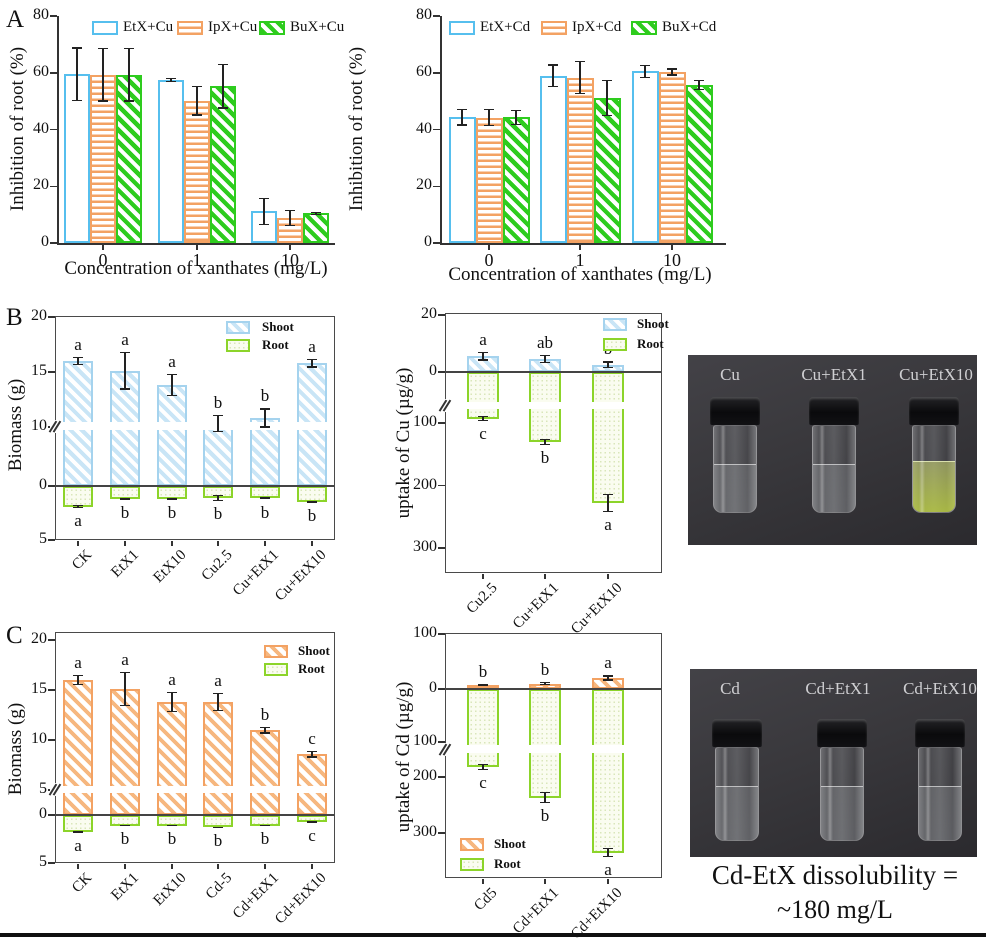 Image resolution: width=986 pixels, height=944 pixels. What do you see at coordinates (172, 839) in the screenshot?
I see `significance-letter: b` at bounding box center [172, 839].